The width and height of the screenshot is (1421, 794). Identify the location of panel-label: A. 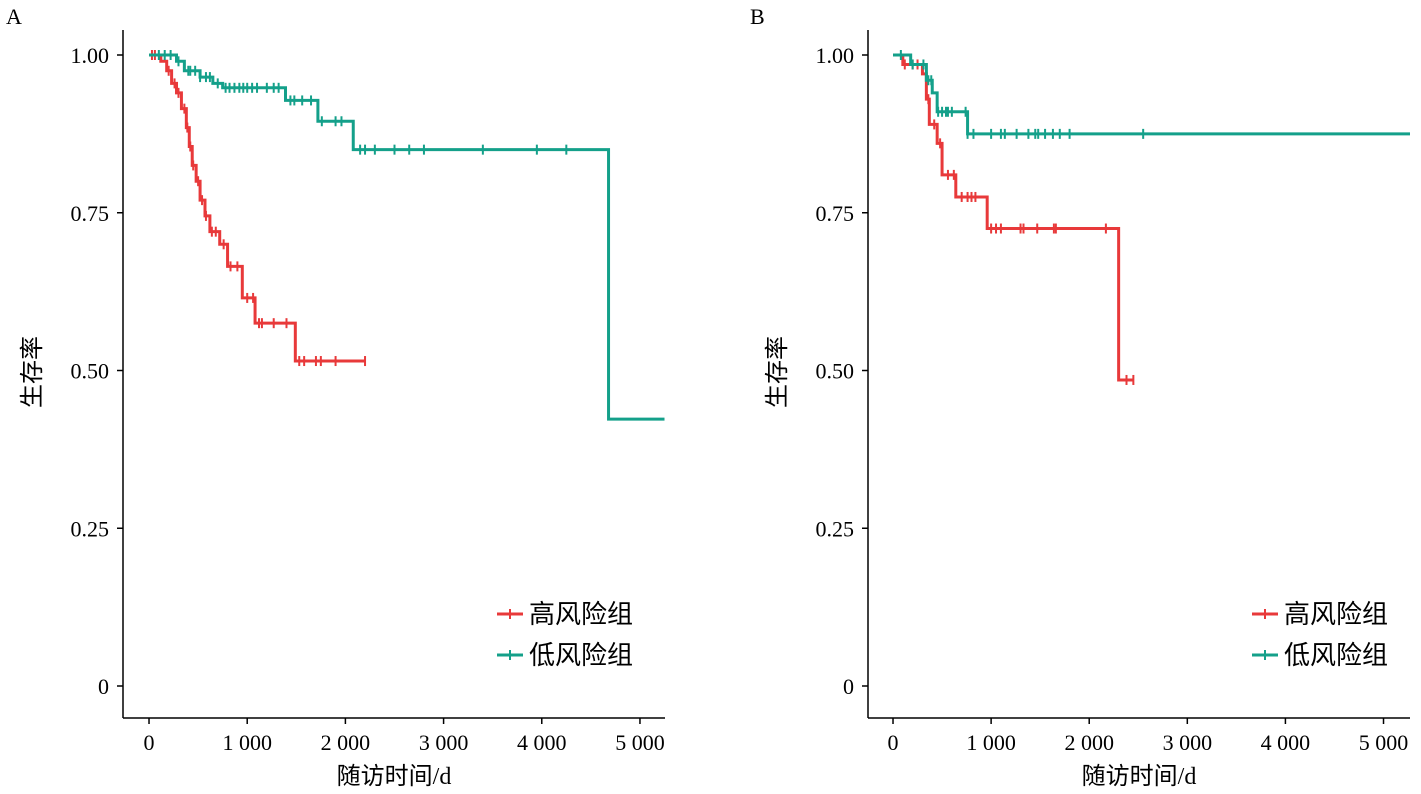
(14, 16).